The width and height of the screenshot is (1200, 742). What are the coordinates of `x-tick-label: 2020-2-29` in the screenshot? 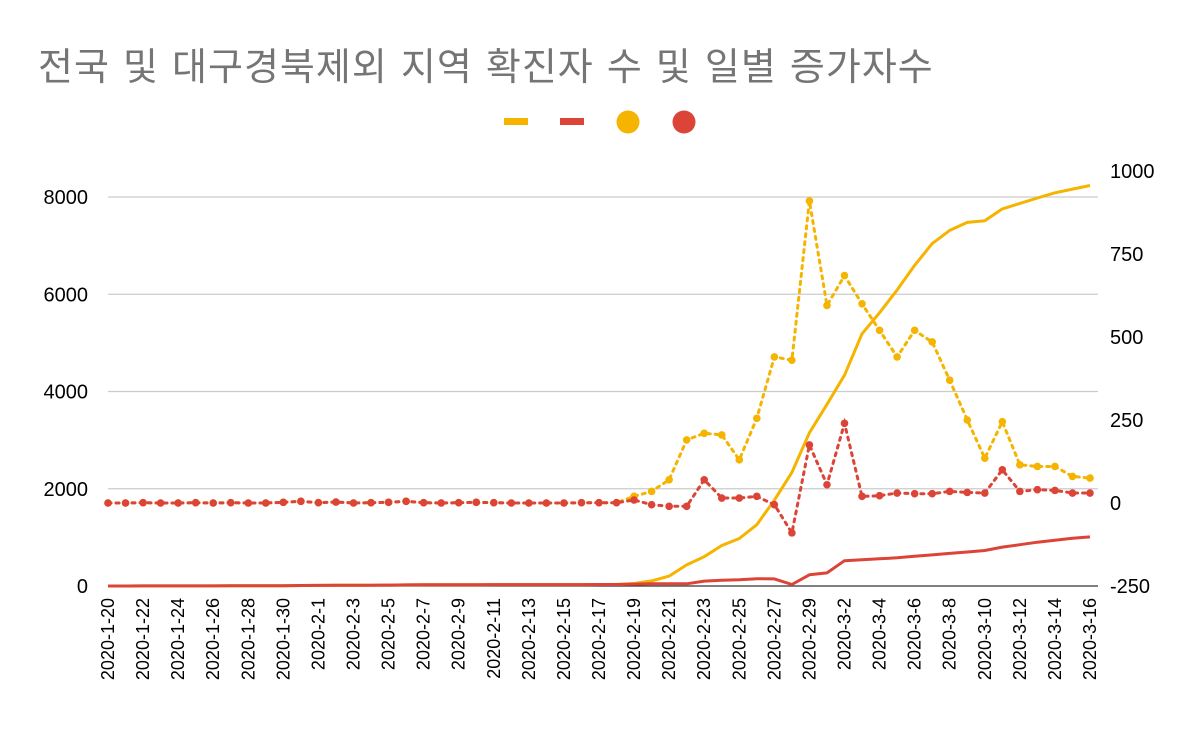 It's located at (809, 639).